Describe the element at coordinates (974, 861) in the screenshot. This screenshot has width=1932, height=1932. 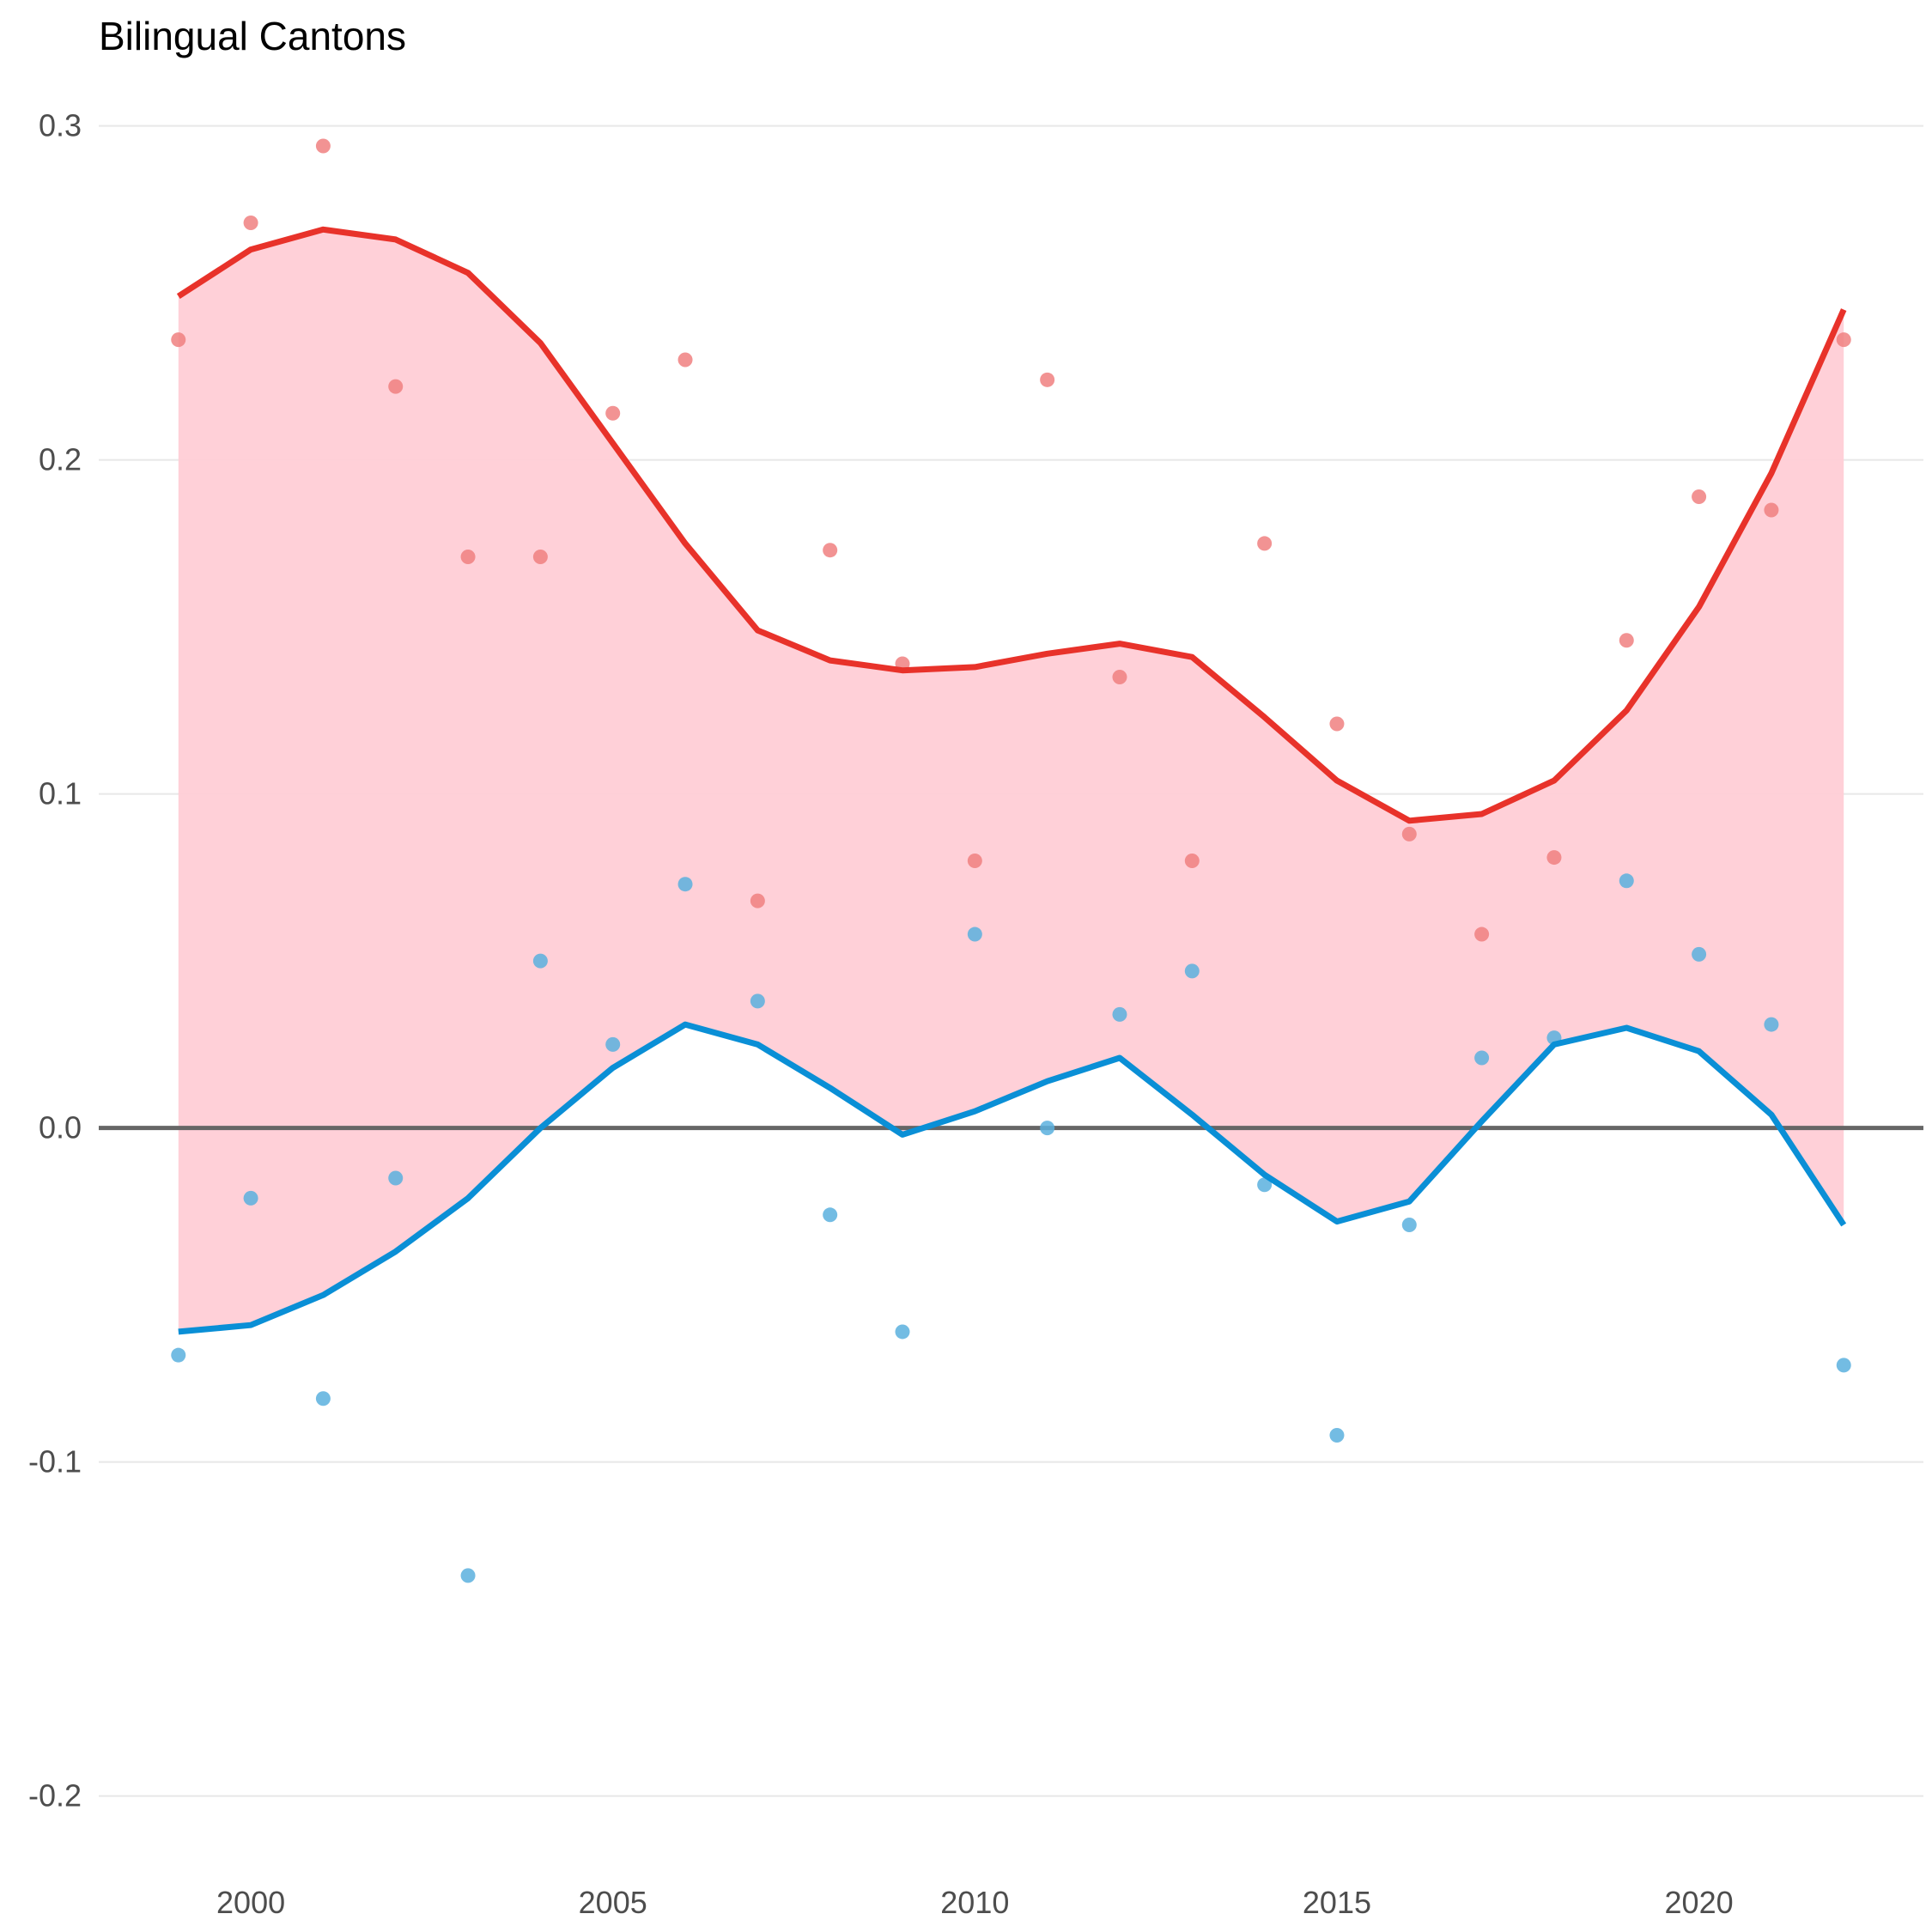
I see `upper-point-2010` at that location.